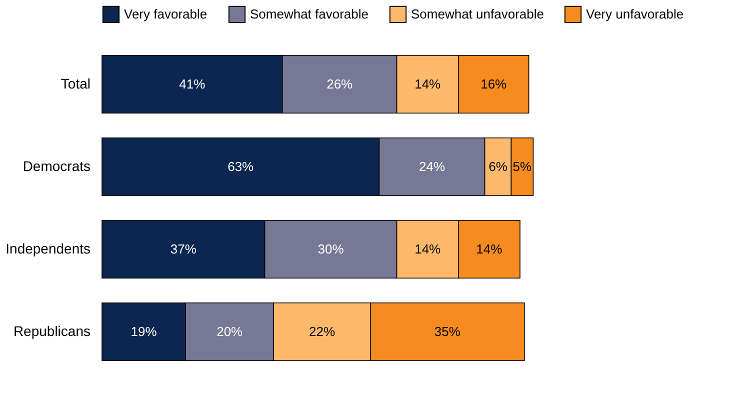 The image size is (737, 409). What do you see at coordinates (75, 83) in the screenshot?
I see `y-tick-label: Total` at bounding box center [75, 83].